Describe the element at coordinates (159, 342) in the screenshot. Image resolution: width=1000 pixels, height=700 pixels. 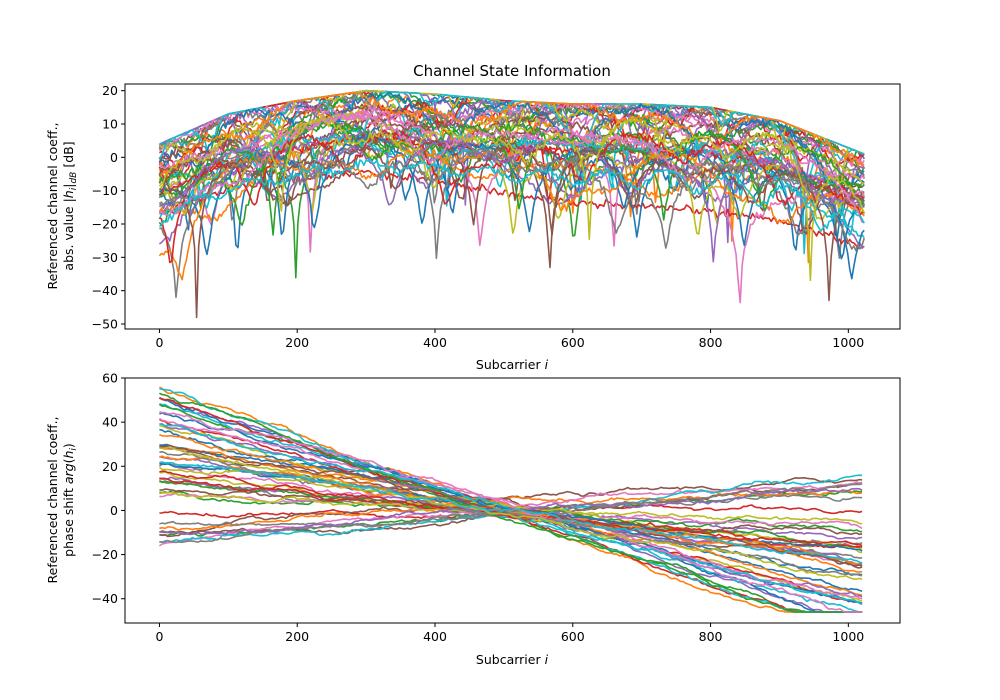
I see `magnitude-x-tick-label: 0` at that location.